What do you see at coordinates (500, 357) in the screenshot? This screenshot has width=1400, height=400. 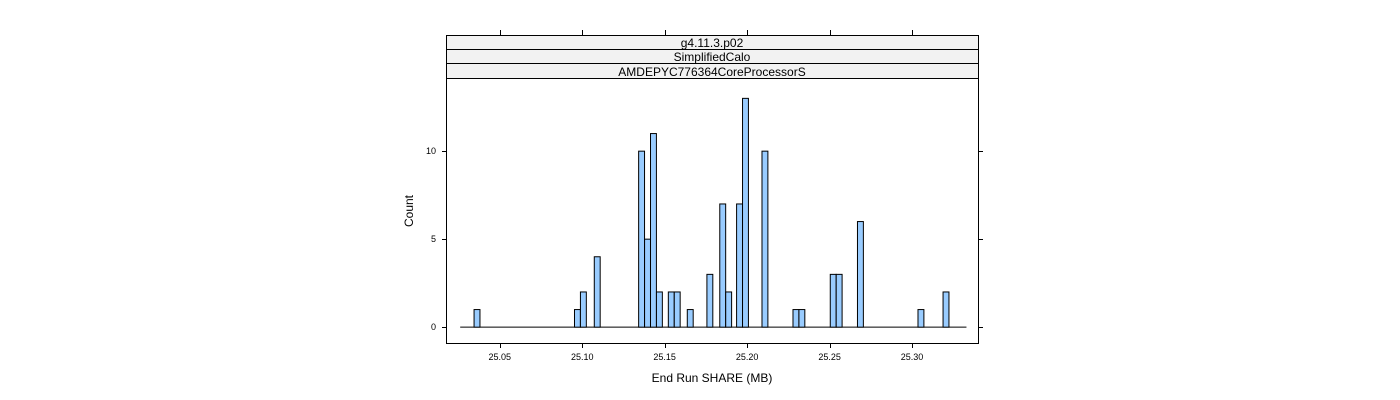 I see `x-tick-label: 25.05` at bounding box center [500, 357].